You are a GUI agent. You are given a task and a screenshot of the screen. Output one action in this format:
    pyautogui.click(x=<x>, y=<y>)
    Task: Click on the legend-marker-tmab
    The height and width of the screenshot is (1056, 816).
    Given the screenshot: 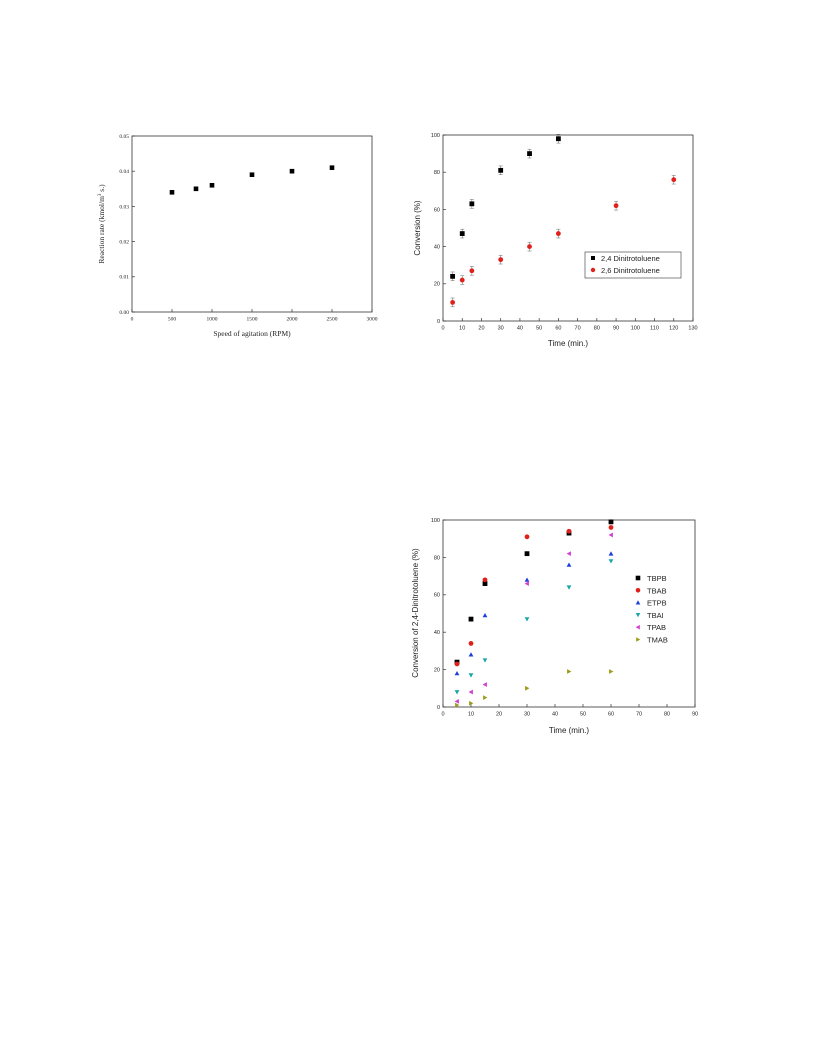 What is the action you would take?
    pyautogui.click(x=638, y=639)
    